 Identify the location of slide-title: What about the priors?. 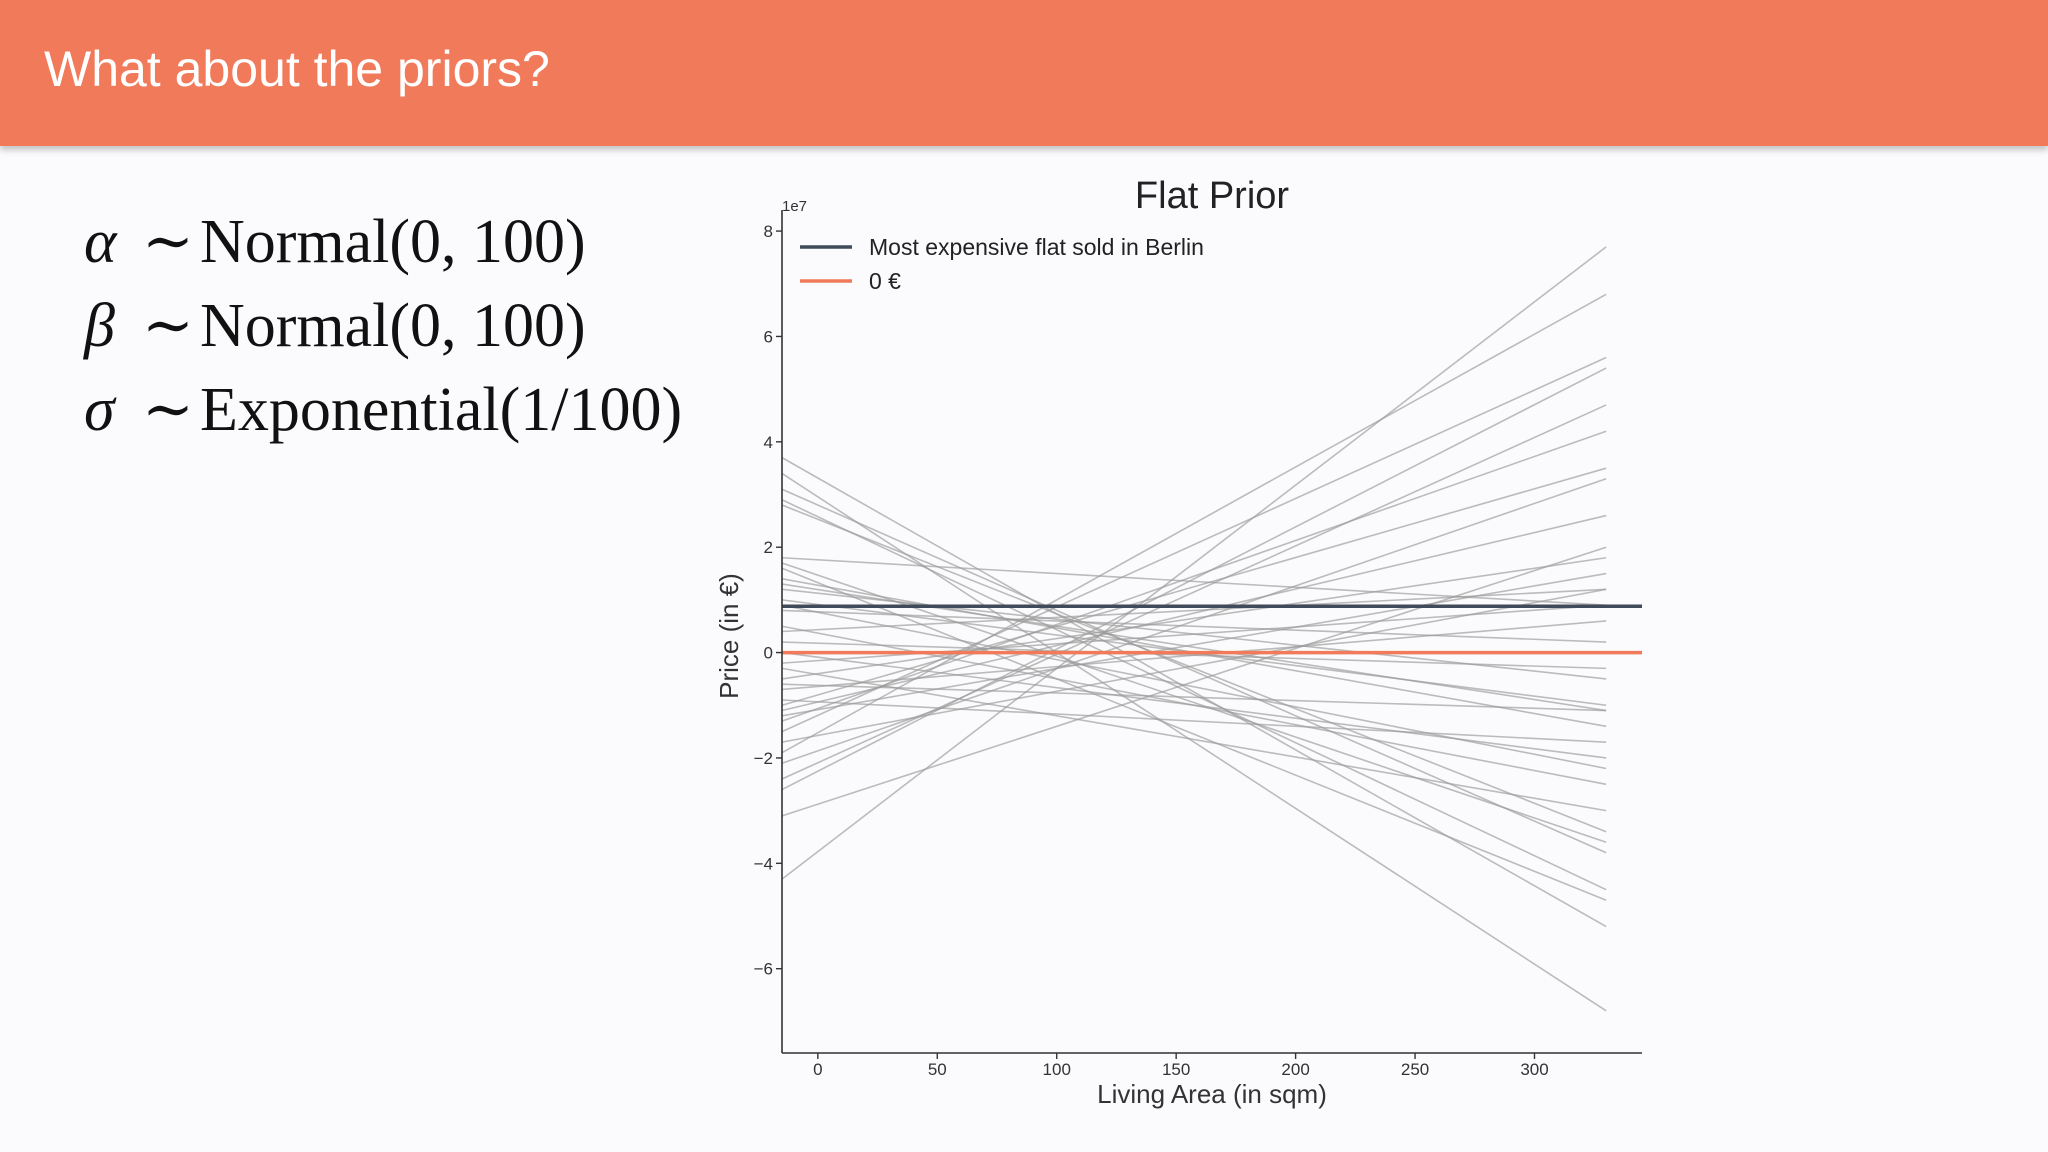
(297, 69).